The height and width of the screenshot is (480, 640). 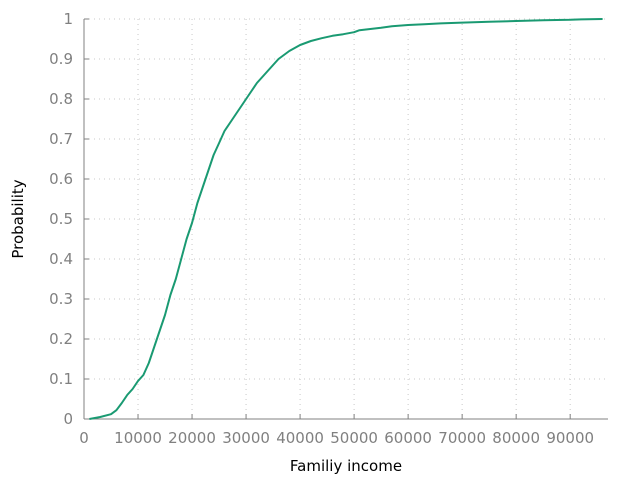 What do you see at coordinates (61, 99) in the screenshot?
I see `y-tick-label: 0.8` at bounding box center [61, 99].